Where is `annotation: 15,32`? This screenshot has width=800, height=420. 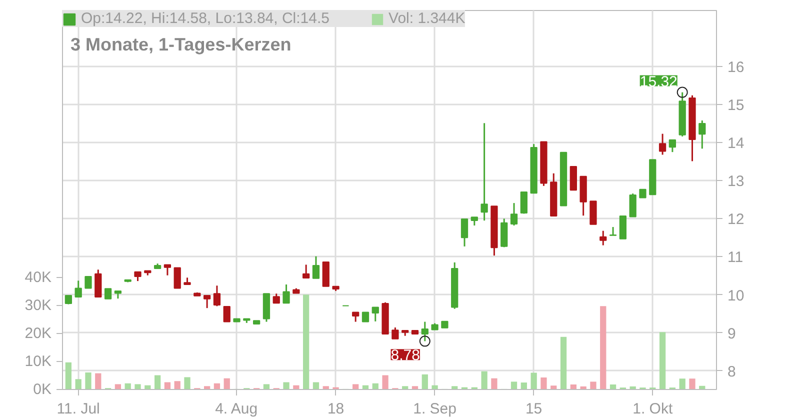
annotation: 15,32 is located at coordinates (659, 81).